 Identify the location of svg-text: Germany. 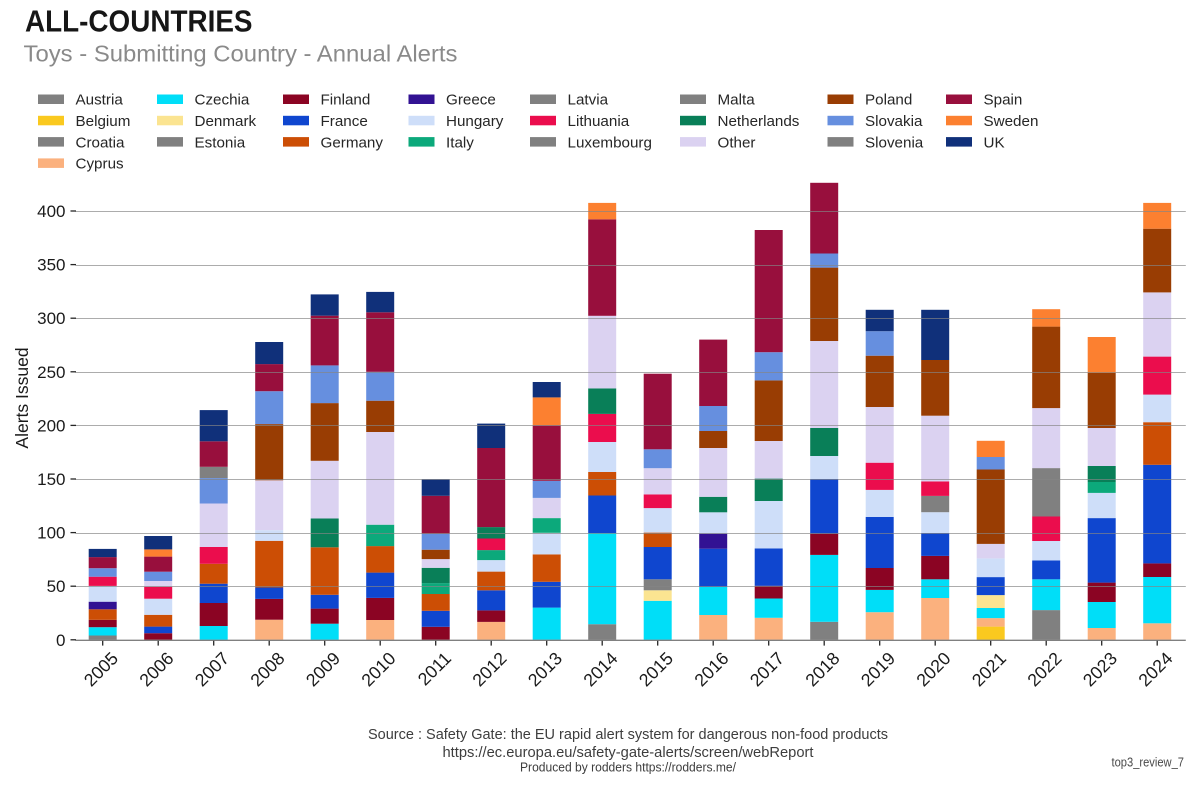
(352, 142).